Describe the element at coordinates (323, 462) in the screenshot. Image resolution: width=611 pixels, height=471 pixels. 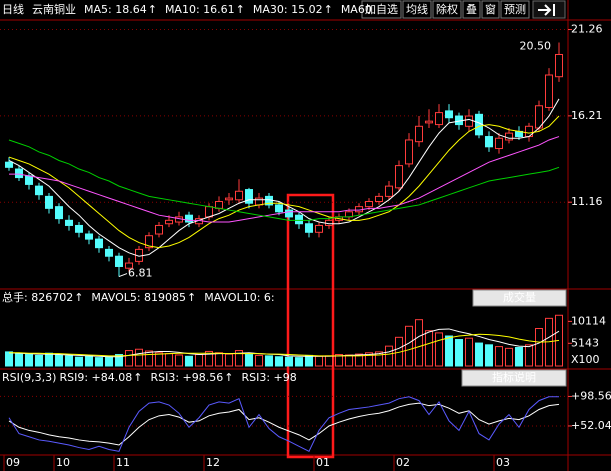
I see `x-tick-label: 01` at that location.